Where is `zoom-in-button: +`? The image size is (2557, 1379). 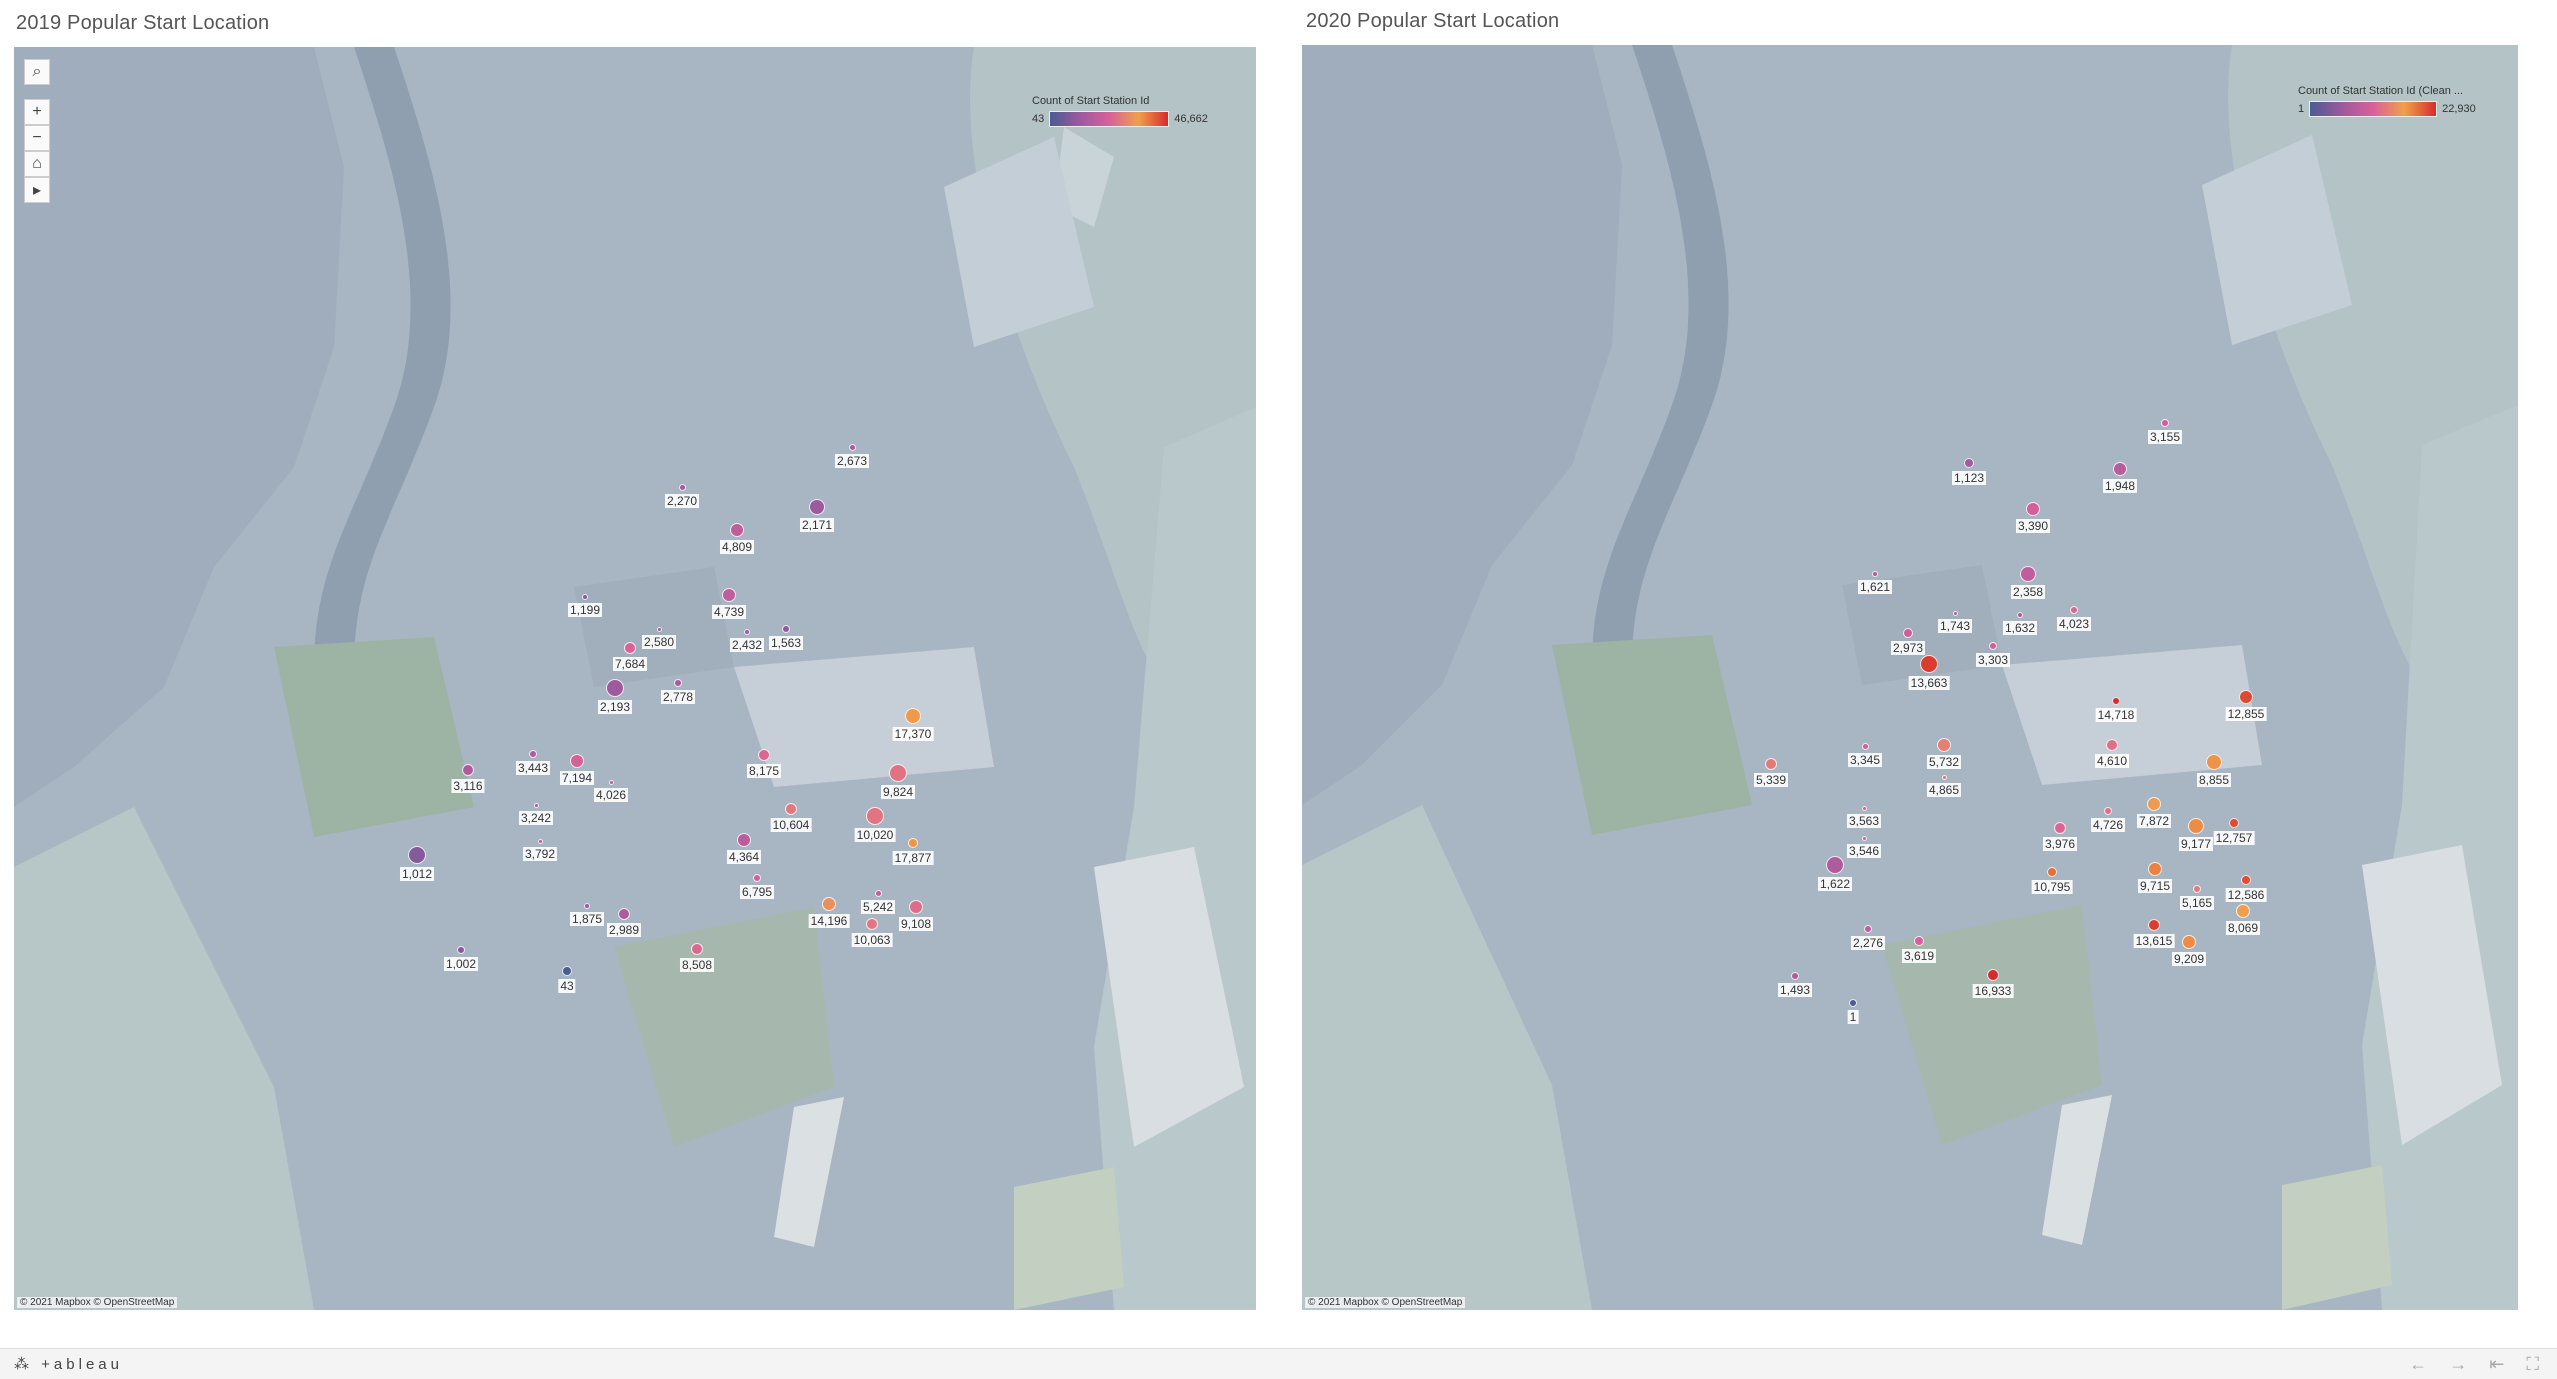
zoom-in-button: + is located at coordinates (37, 112).